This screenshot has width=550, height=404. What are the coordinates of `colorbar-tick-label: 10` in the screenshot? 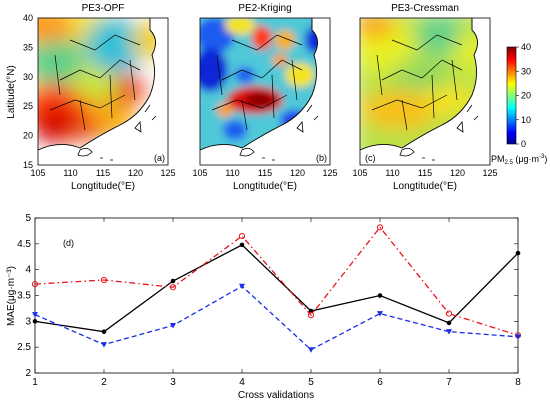 It's located at (526, 120).